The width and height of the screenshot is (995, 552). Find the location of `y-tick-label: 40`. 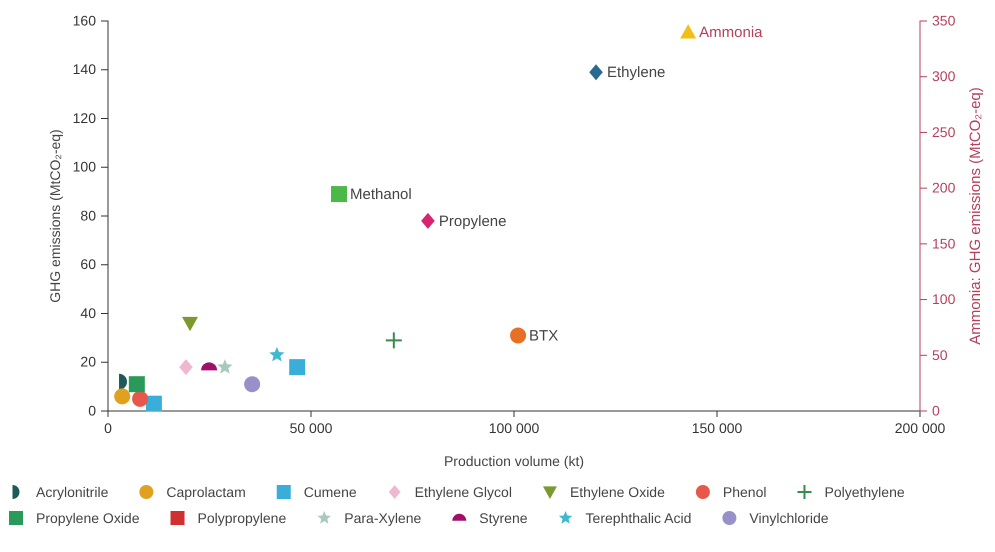

y-tick-label: 40 is located at coordinates (88, 312).